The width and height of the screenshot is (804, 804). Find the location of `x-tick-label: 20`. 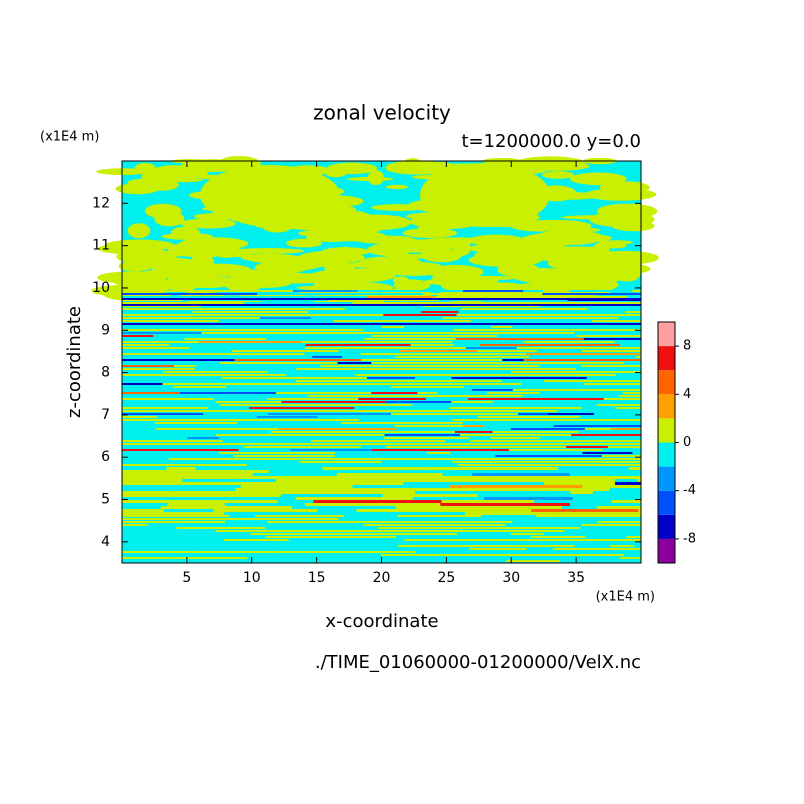

x-tick-label: 20 is located at coordinates (382, 578).